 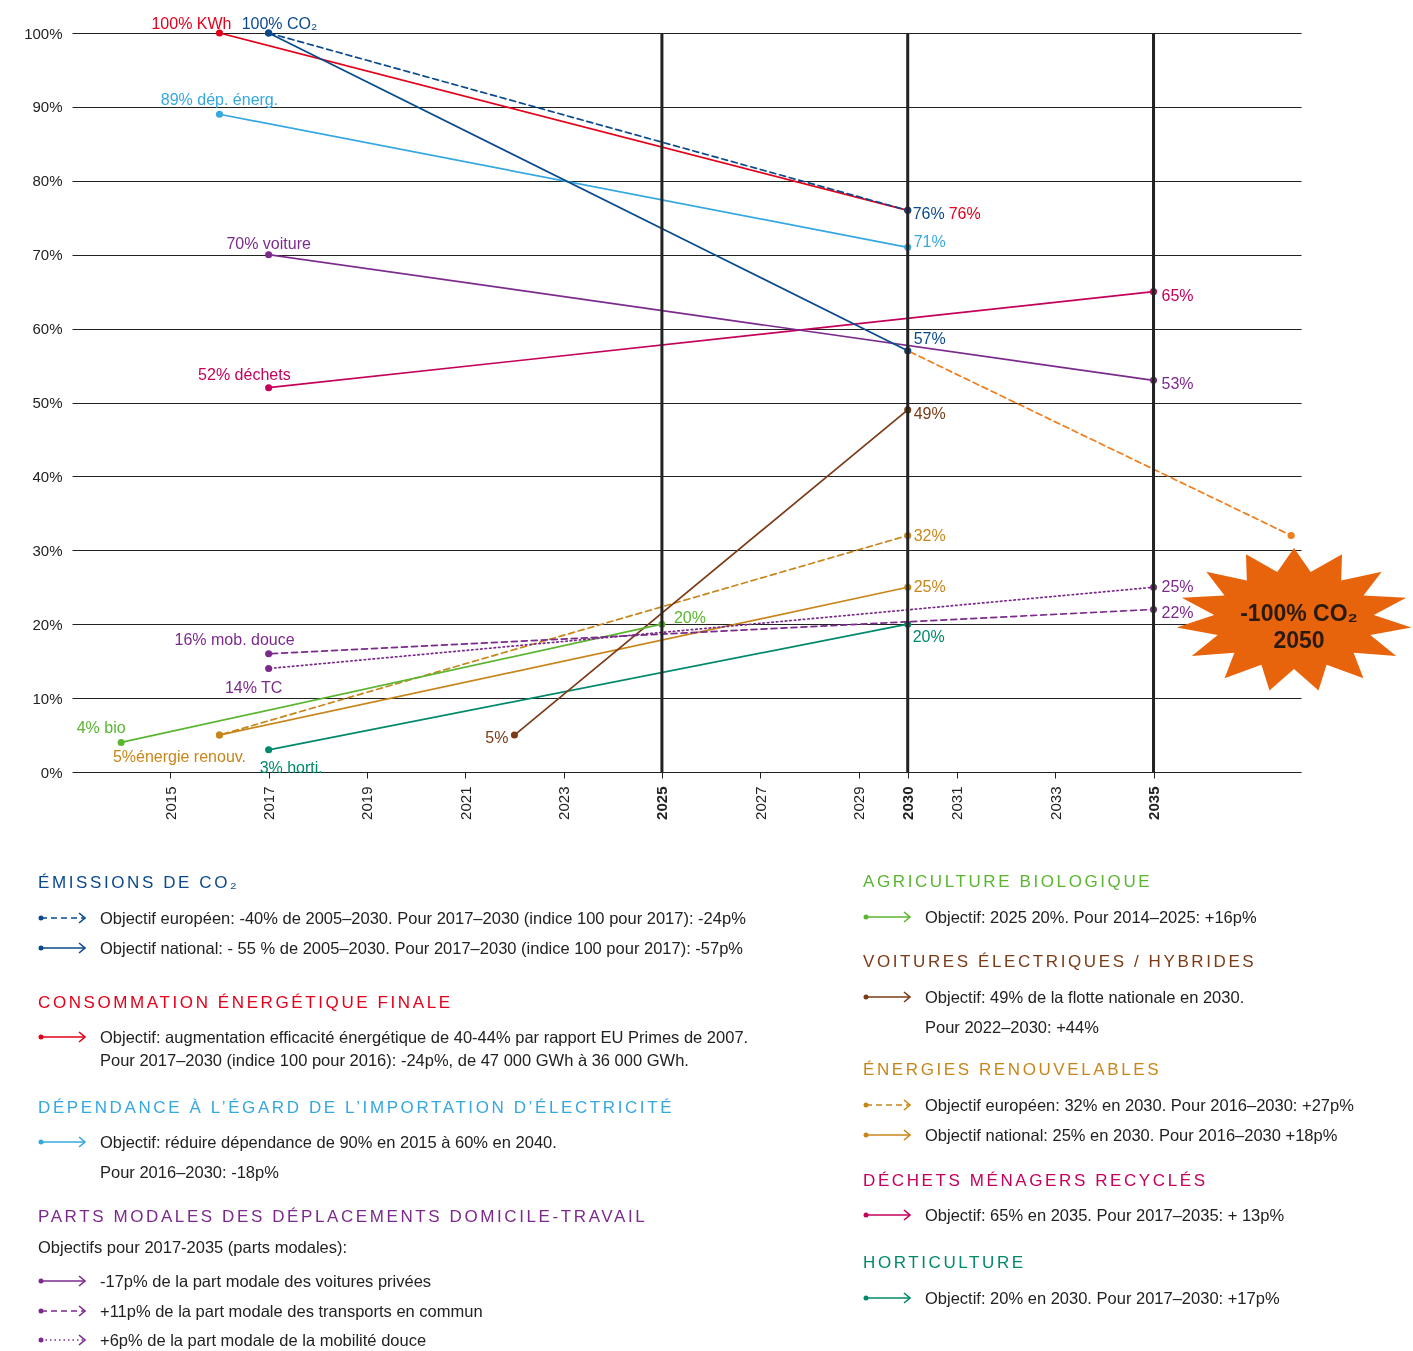 What do you see at coordinates (47, 255) in the screenshot?
I see `y-tick-label: 70%` at bounding box center [47, 255].